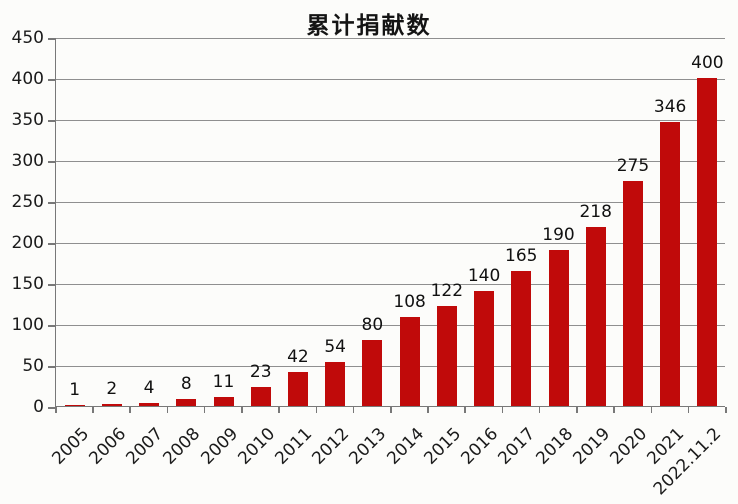 This screenshot has height=504, width=738. Describe the element at coordinates (27, 243) in the screenshot. I see `y-axis-tick-label: 200` at that location.